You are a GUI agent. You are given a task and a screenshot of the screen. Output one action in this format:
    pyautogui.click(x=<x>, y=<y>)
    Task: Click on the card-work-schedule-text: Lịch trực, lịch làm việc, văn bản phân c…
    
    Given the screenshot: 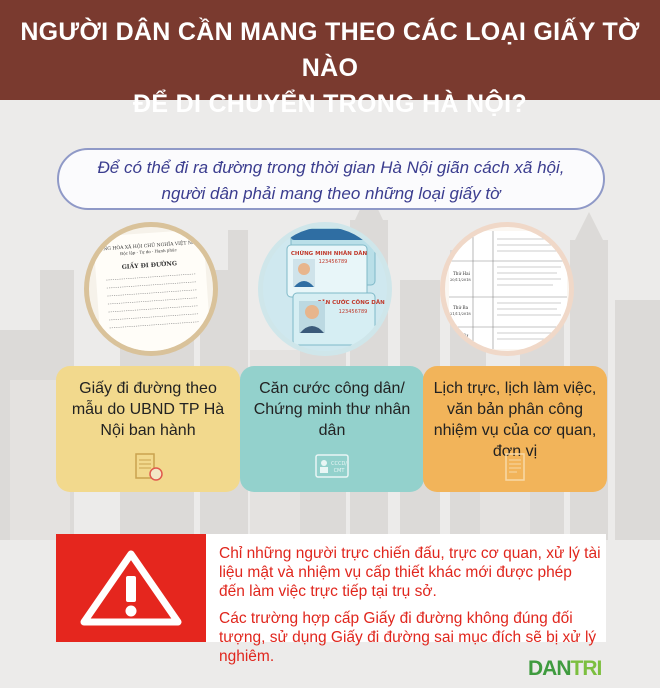 What is the action you would take?
    pyautogui.click(x=515, y=420)
    